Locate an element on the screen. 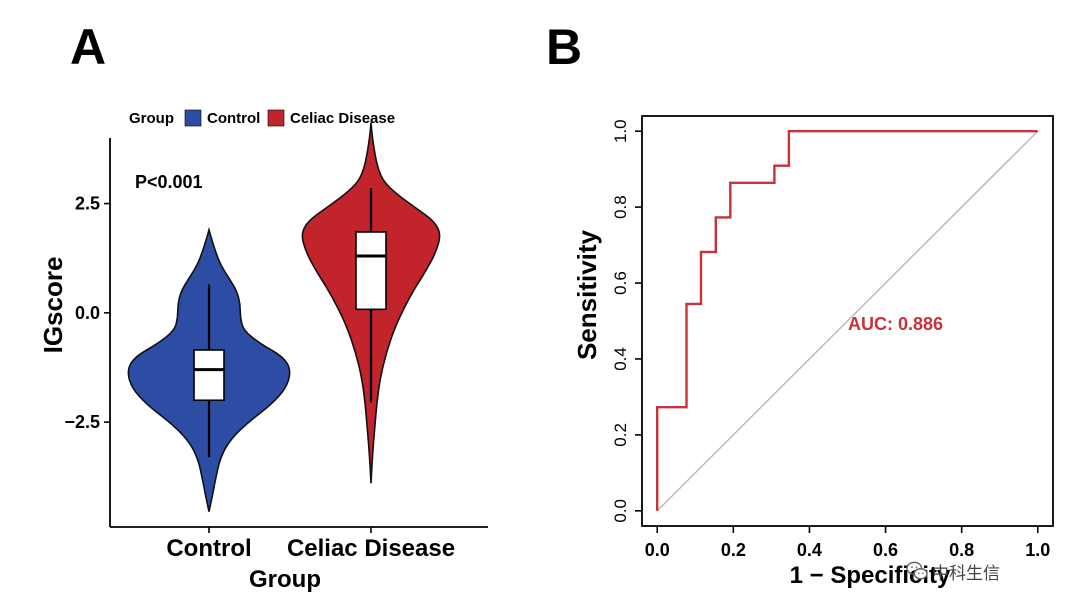  x-tick-label: Celiac Disease is located at coordinates (371, 548).